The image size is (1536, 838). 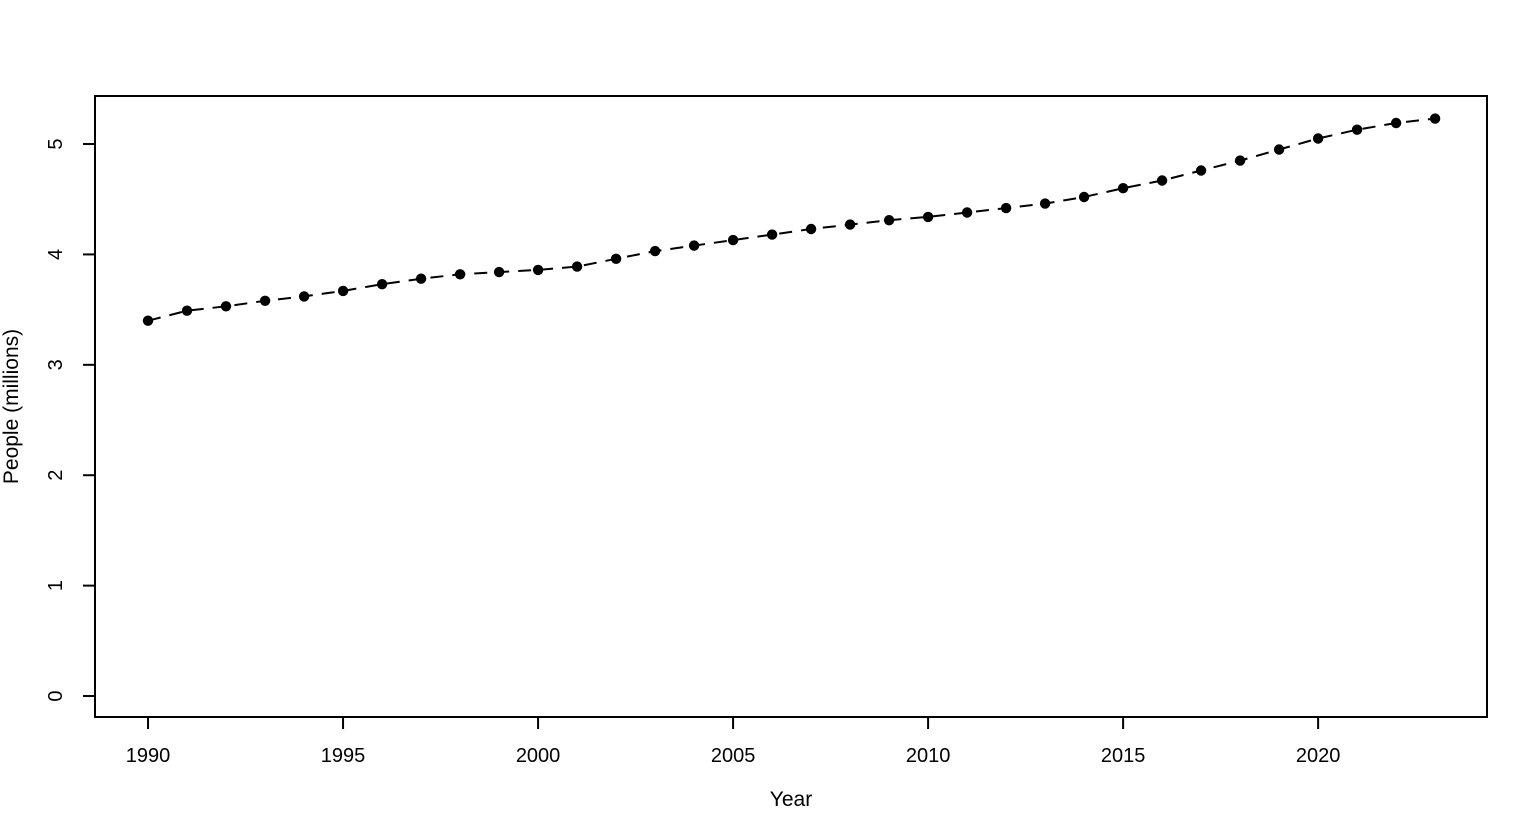 I want to click on x-axis-tick-label: 1990, so click(x=148, y=756).